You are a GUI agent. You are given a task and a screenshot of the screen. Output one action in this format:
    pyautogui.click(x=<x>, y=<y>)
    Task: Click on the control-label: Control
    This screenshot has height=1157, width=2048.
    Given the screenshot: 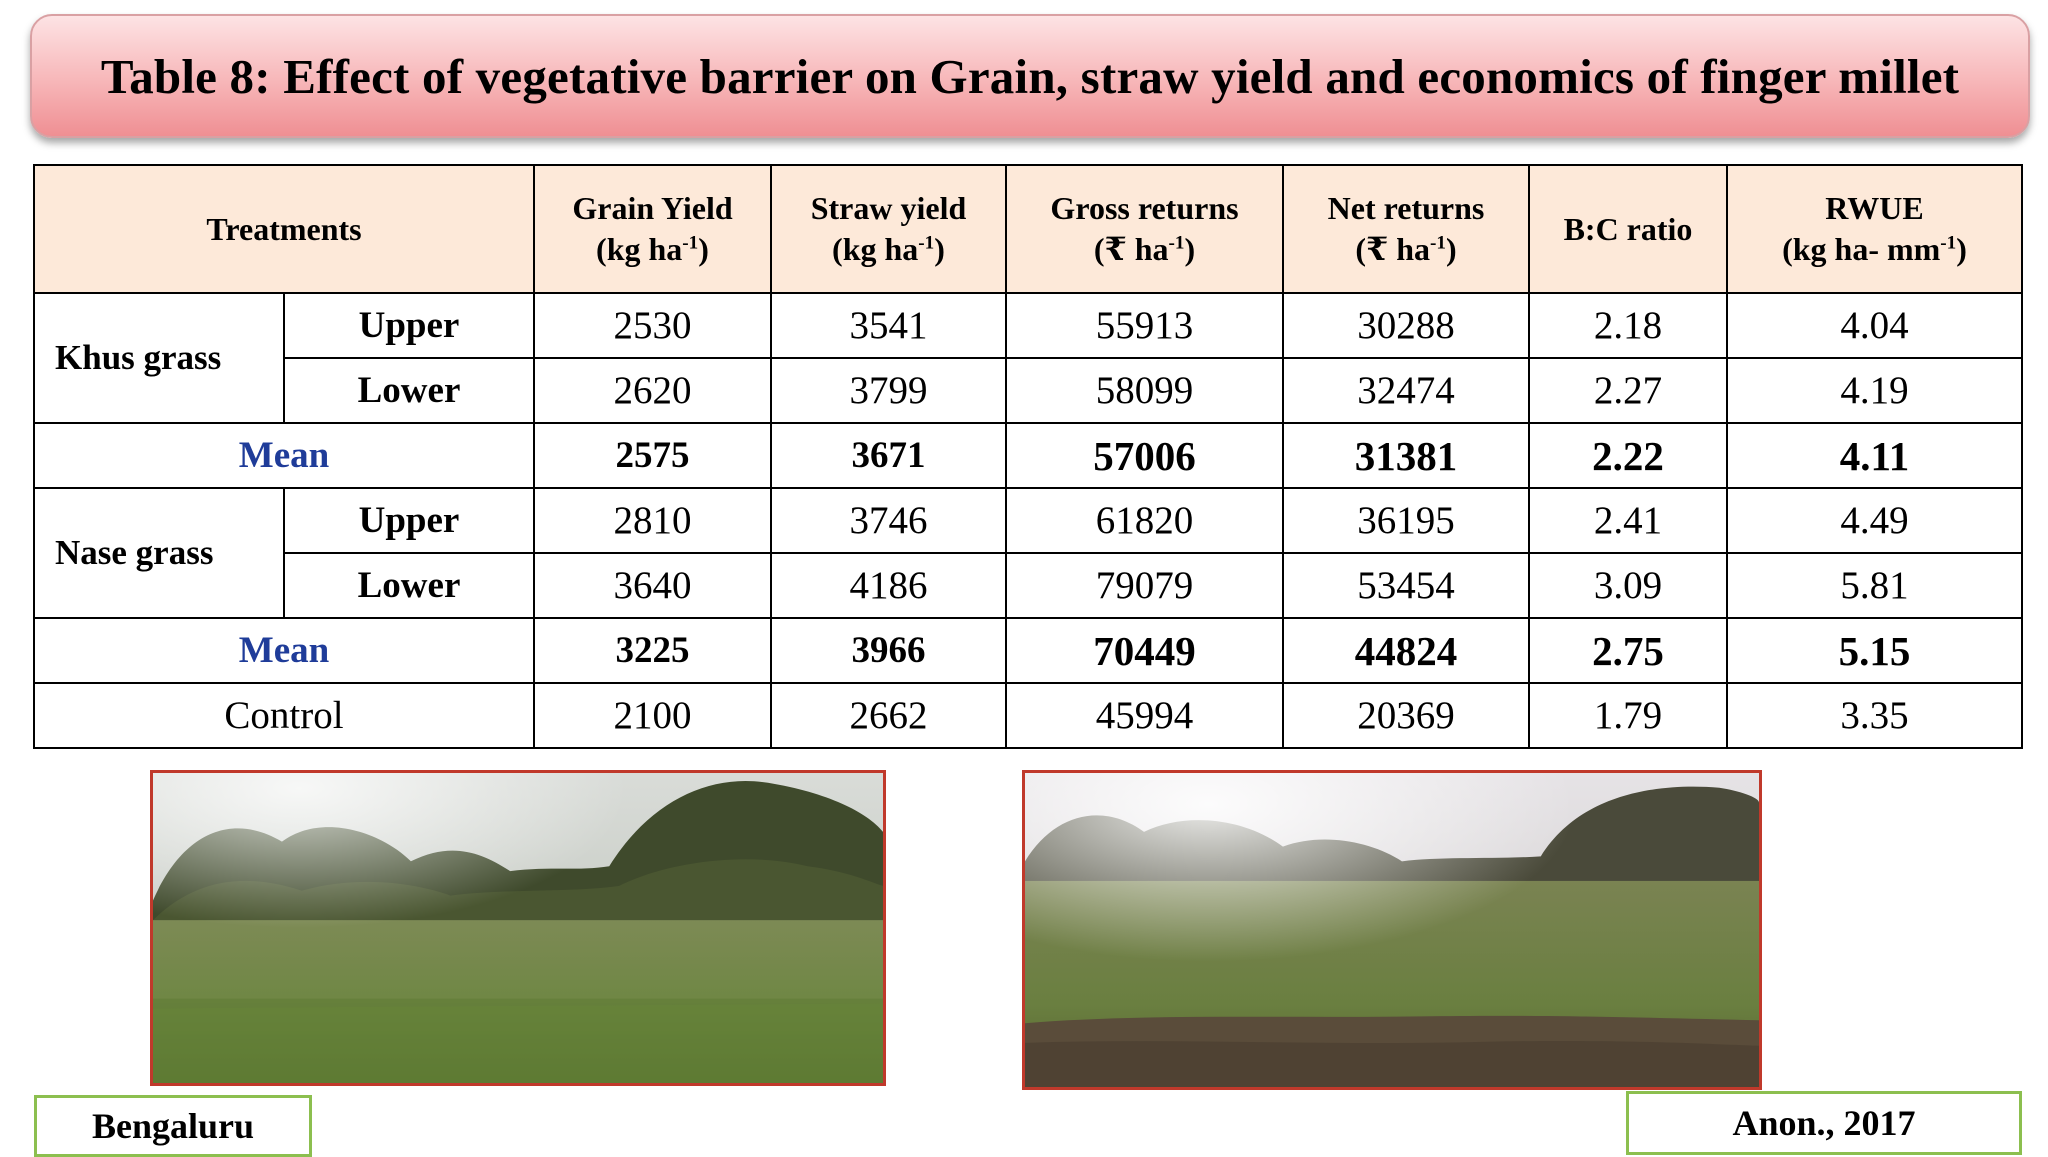 What is the action you would take?
    pyautogui.click(x=284, y=715)
    